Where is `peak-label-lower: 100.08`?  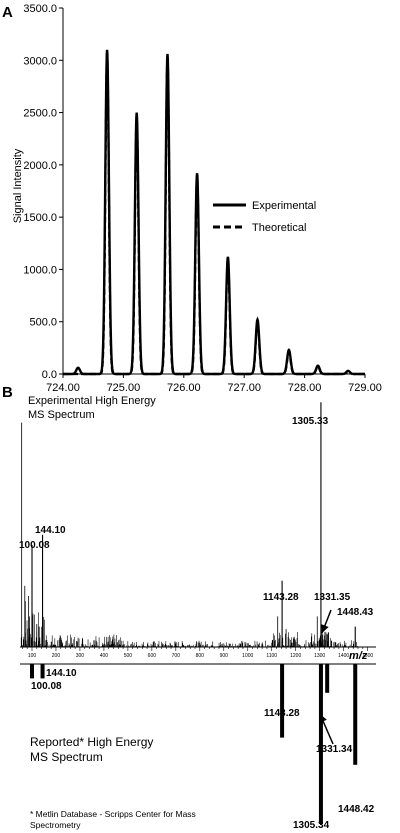 peak-label-lower: 100.08 is located at coordinates (46, 686).